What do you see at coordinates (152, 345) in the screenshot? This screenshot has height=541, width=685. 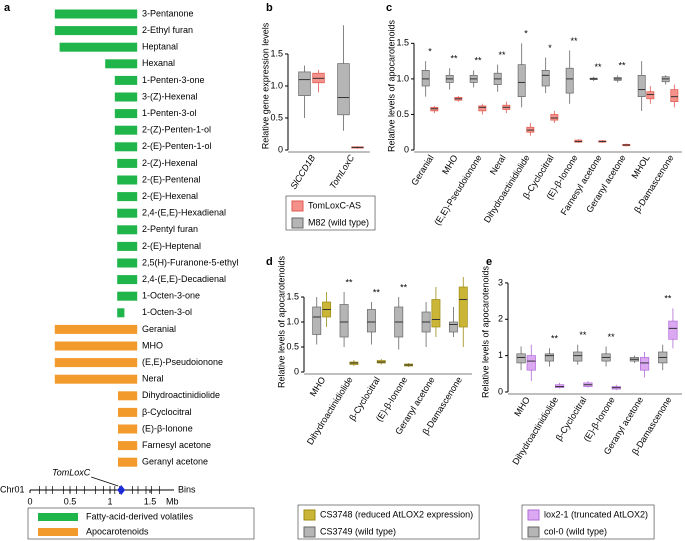 I see `bar-label: MHO` at bounding box center [152, 345].